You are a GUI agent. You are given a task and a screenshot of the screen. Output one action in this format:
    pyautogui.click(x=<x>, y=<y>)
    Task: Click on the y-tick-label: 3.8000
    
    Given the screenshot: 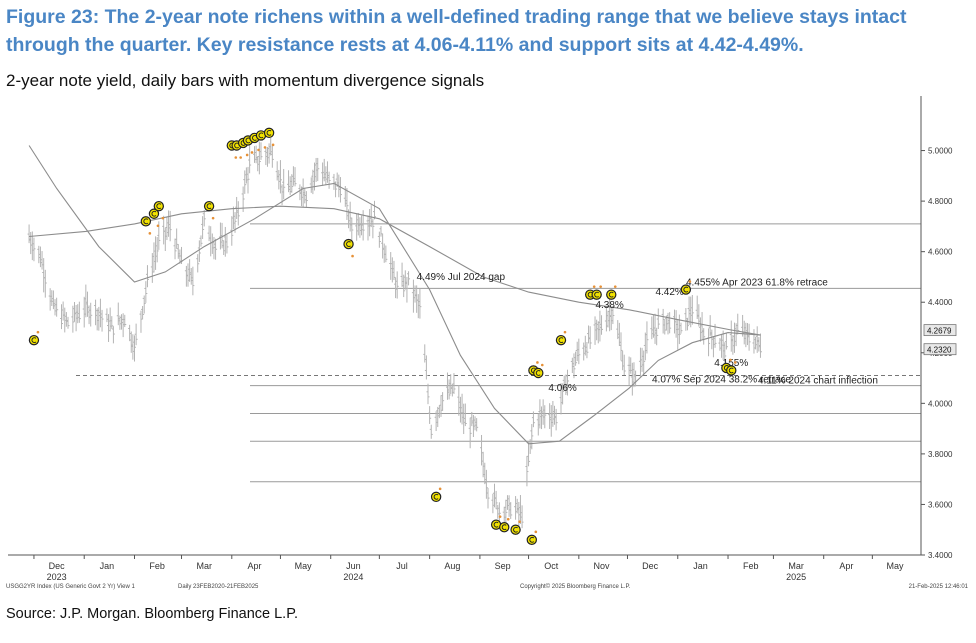 What is the action you would take?
    pyautogui.click(x=940, y=454)
    